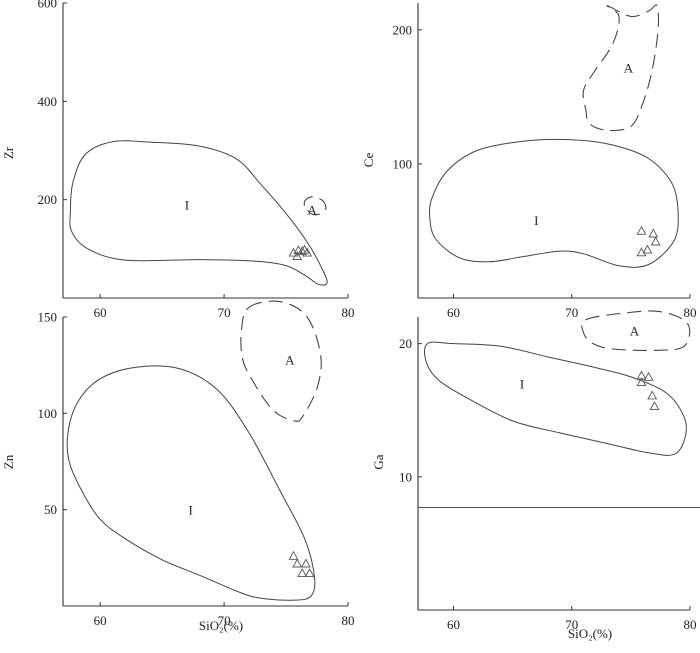 This screenshot has height=653, width=700. I want to click on ce-field-A-outline, so click(621, 68).